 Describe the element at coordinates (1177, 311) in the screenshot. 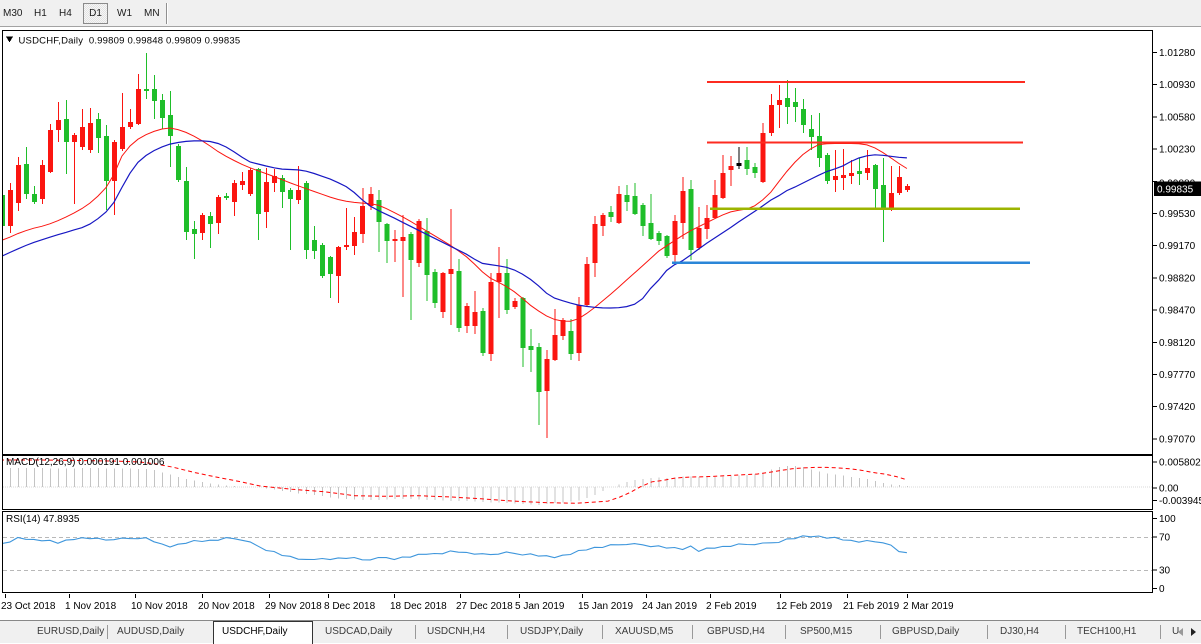

I see `svg-text: 0.98470` at that location.